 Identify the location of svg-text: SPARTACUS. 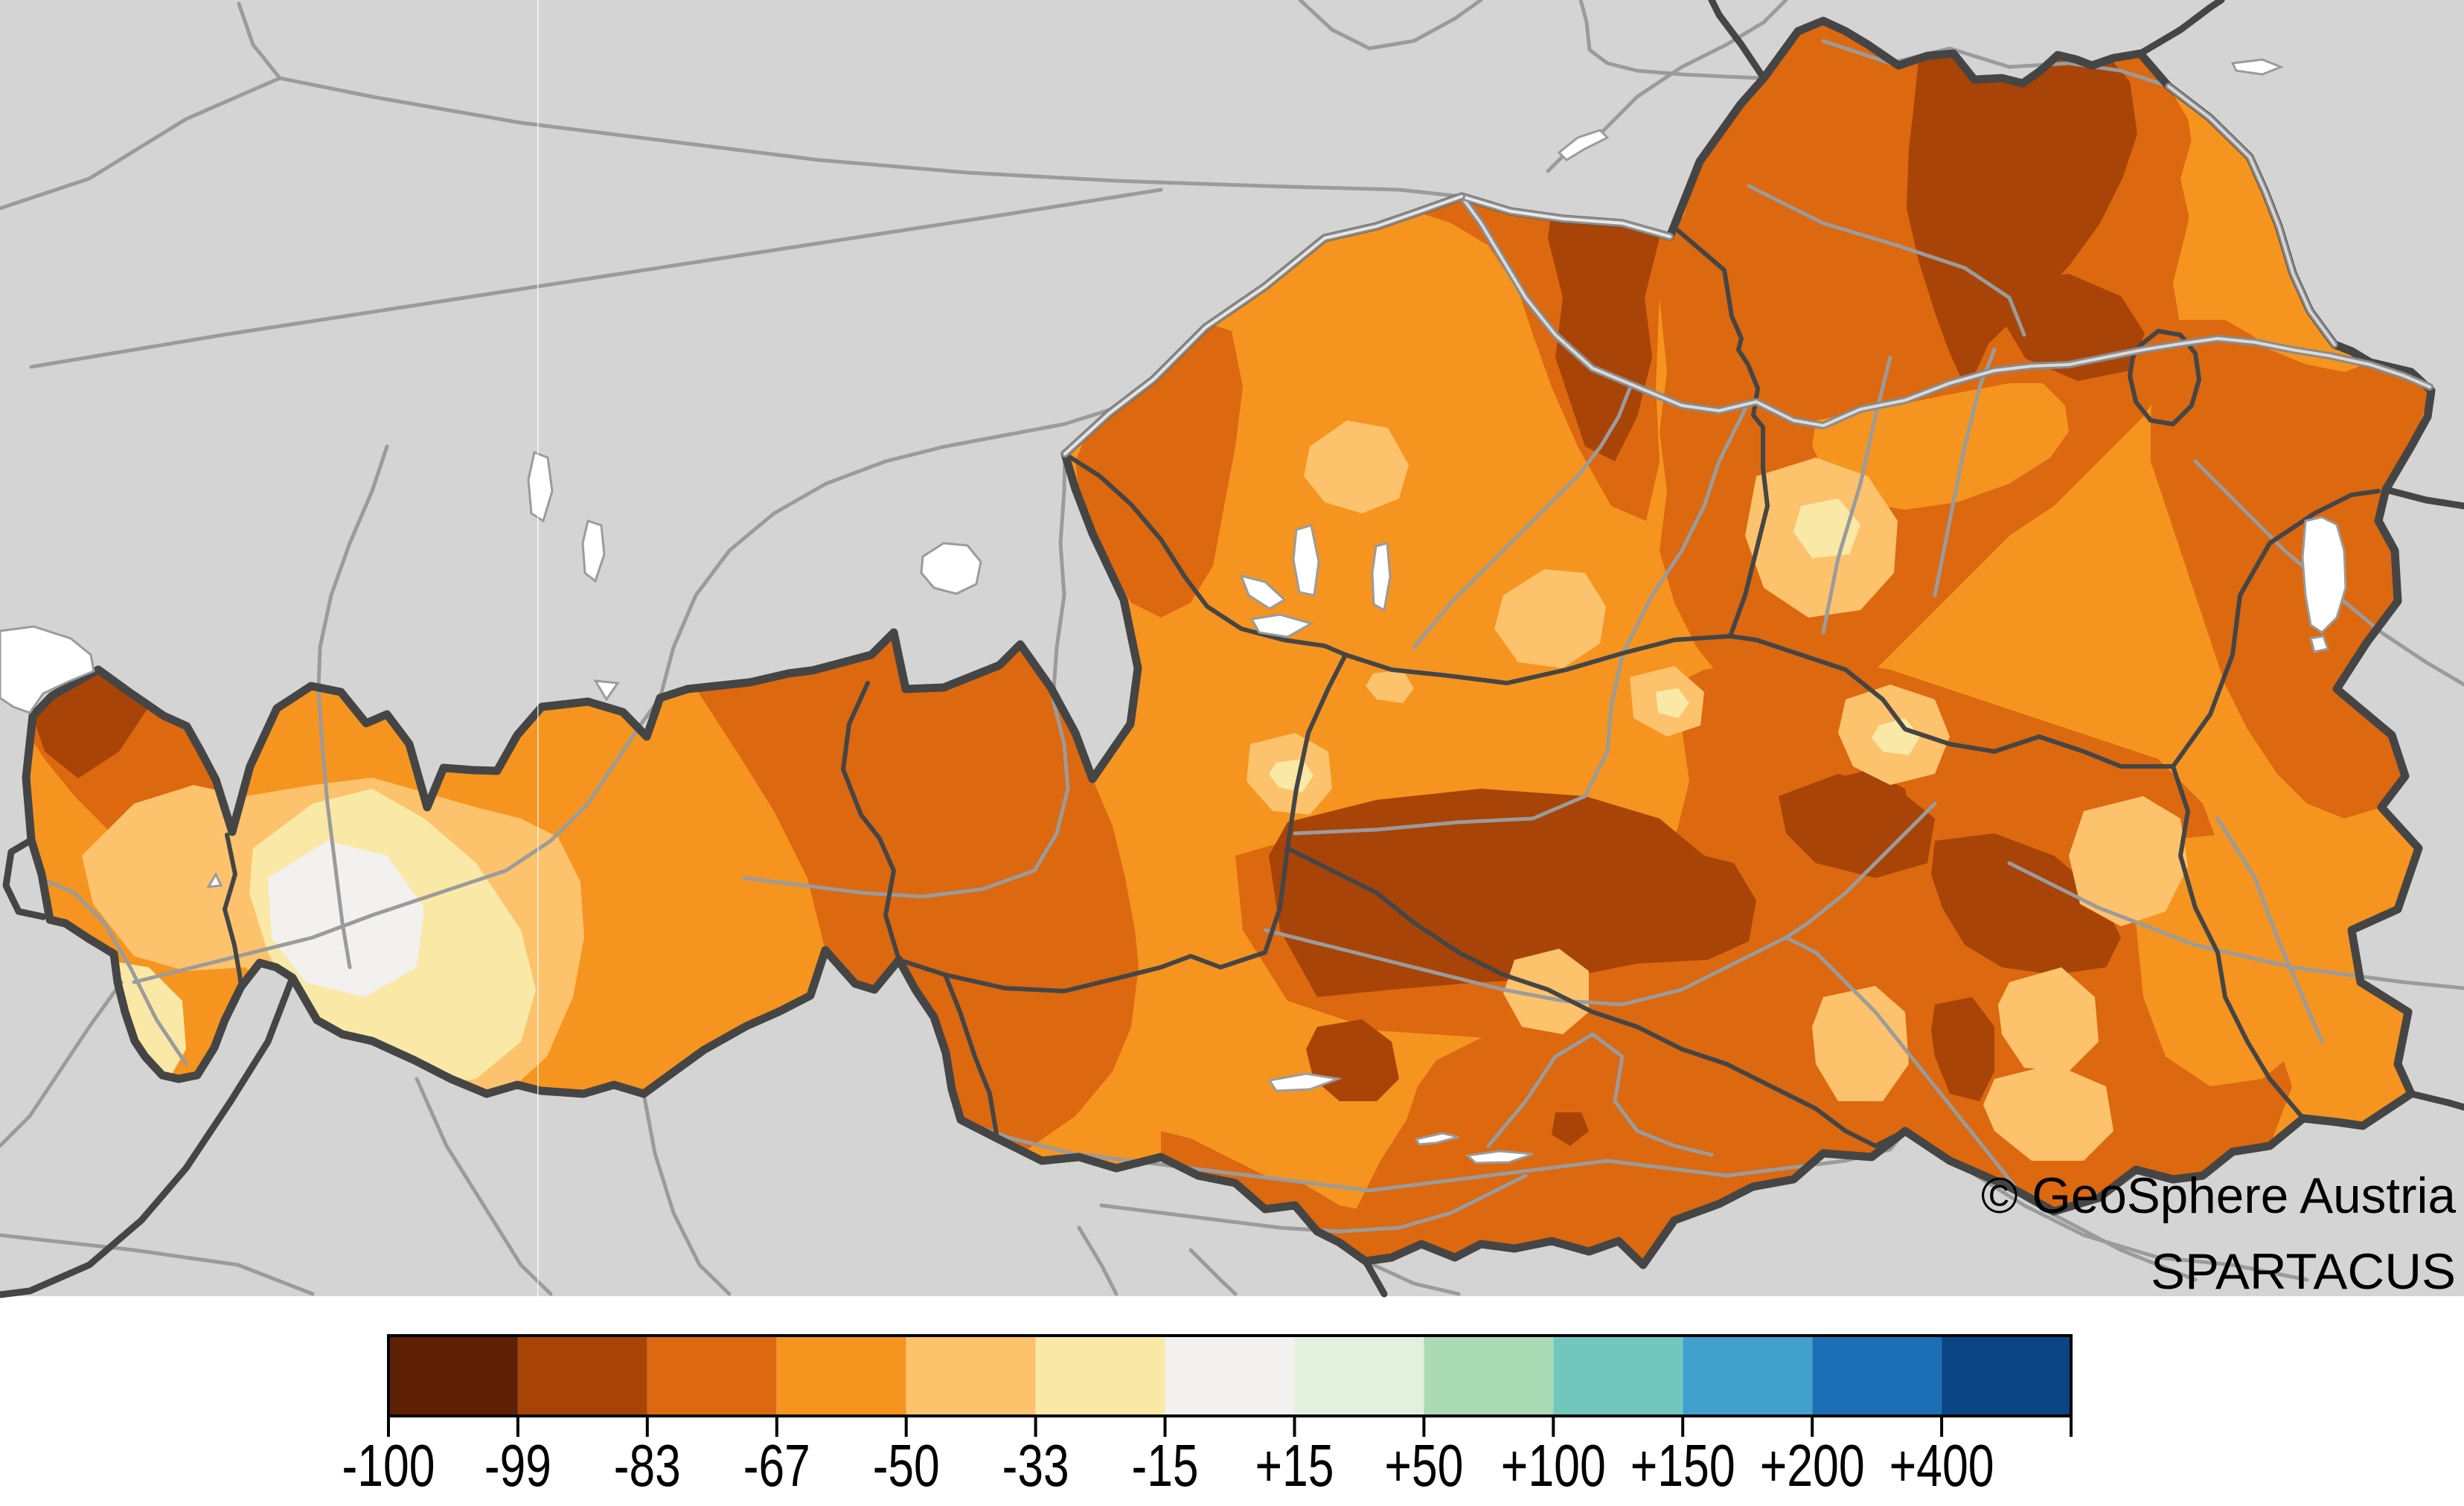
(2303, 1271).